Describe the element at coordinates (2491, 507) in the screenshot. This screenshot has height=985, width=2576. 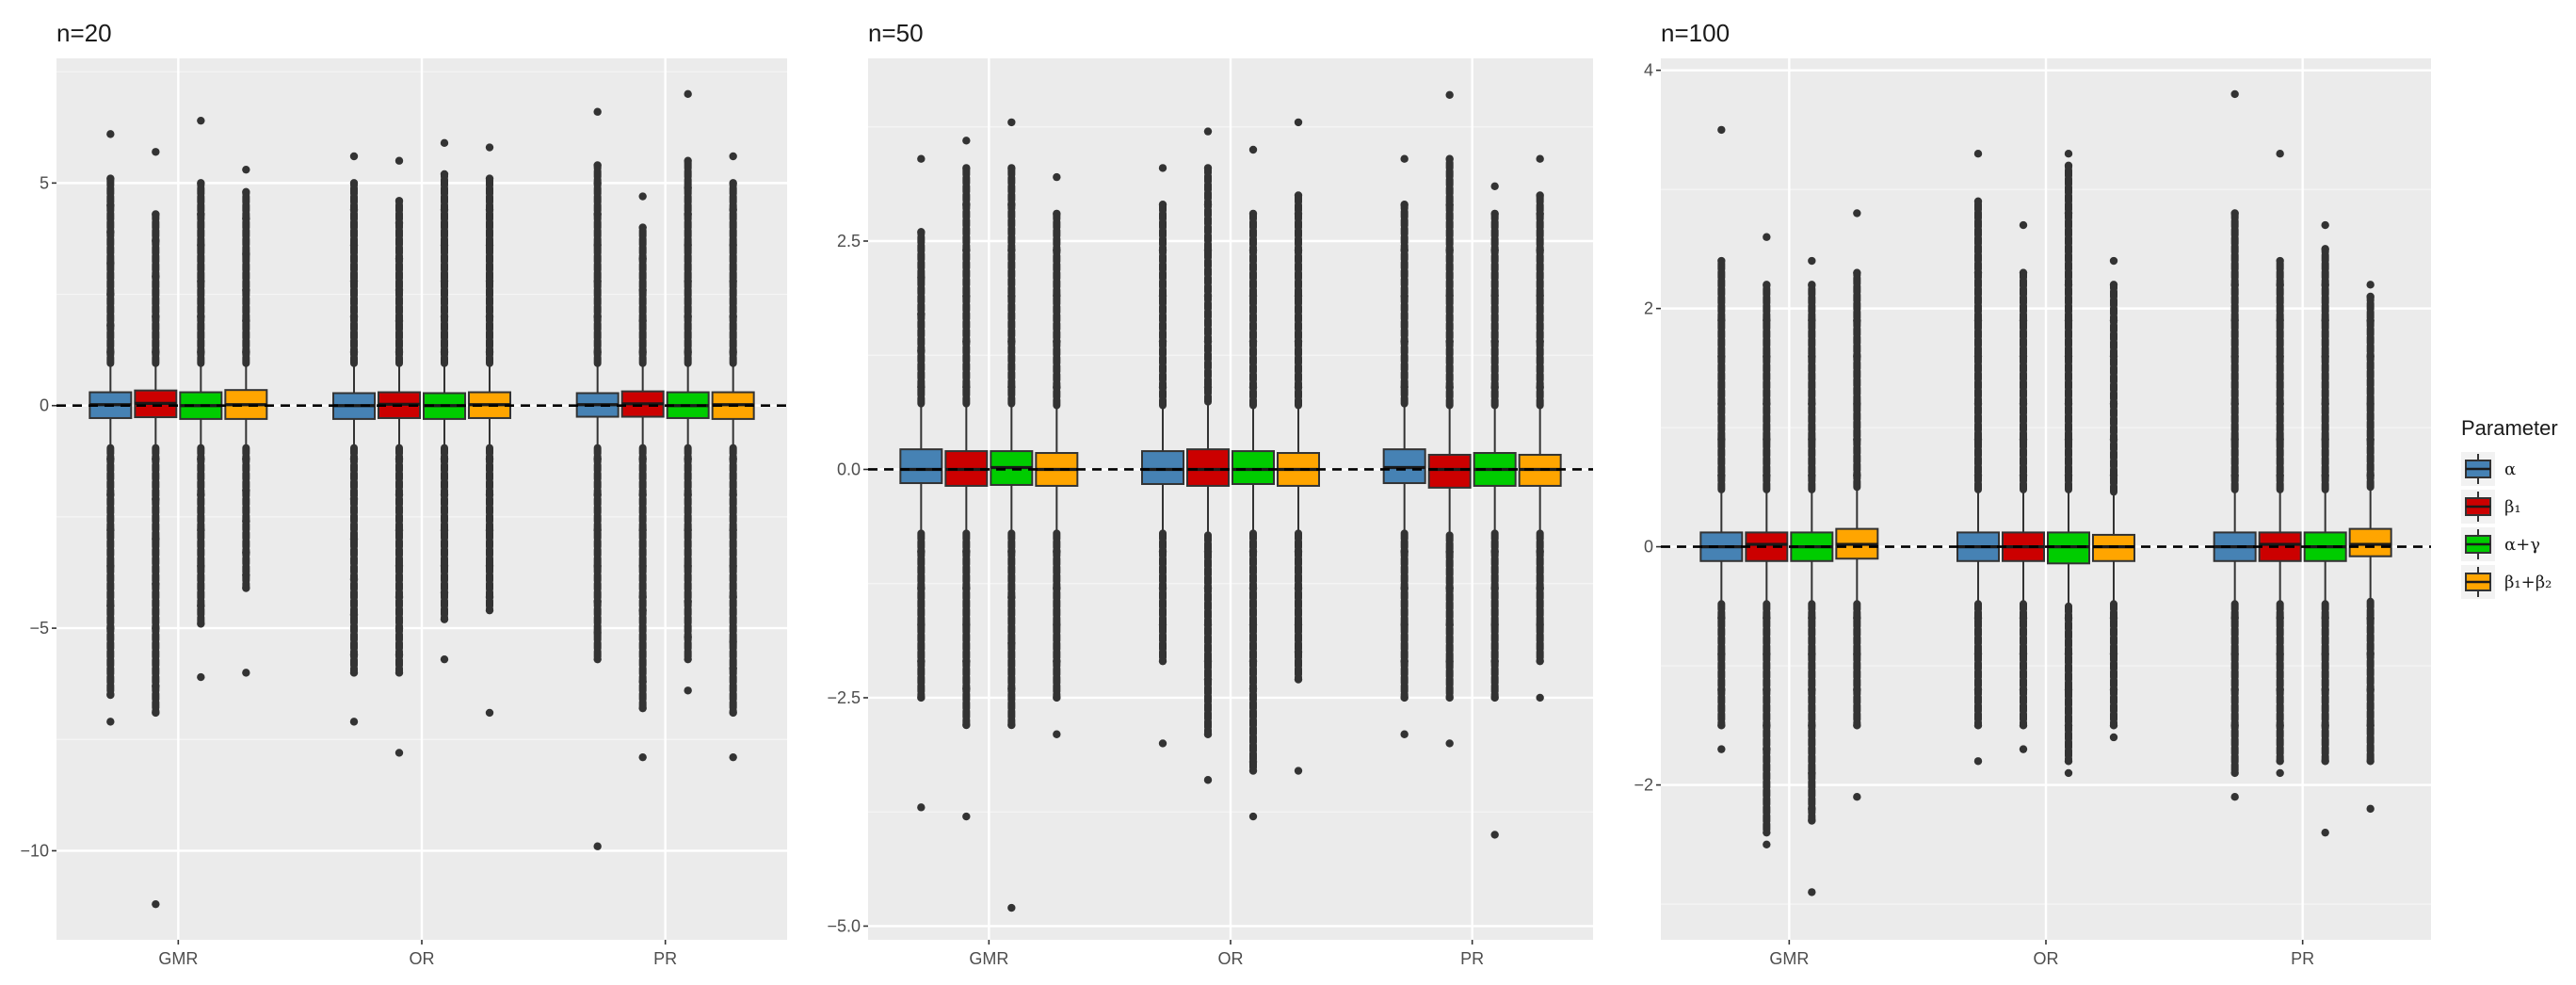
I see `legend-item-beta1: β₁` at that location.